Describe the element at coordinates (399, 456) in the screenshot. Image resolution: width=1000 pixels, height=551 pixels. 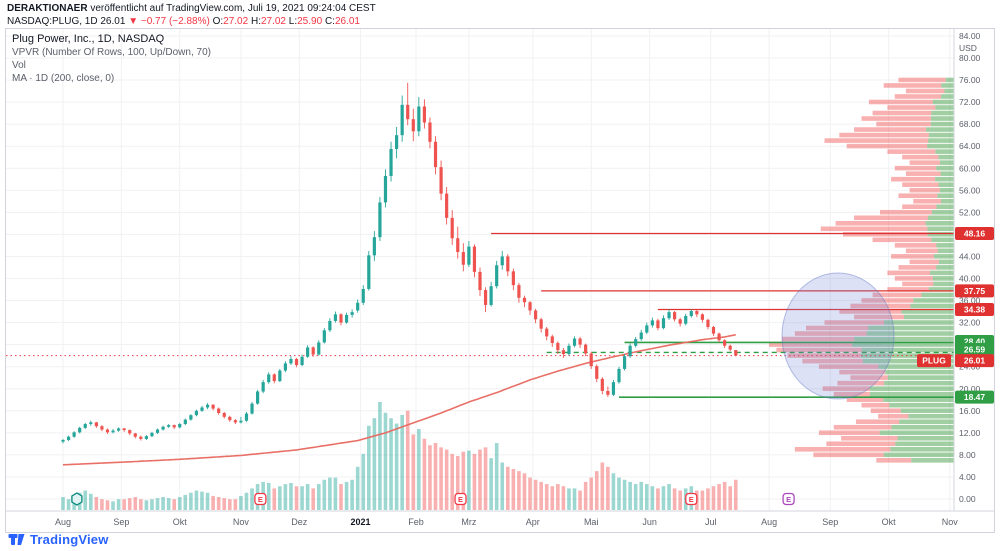
I see `volume-bars-layer` at that location.